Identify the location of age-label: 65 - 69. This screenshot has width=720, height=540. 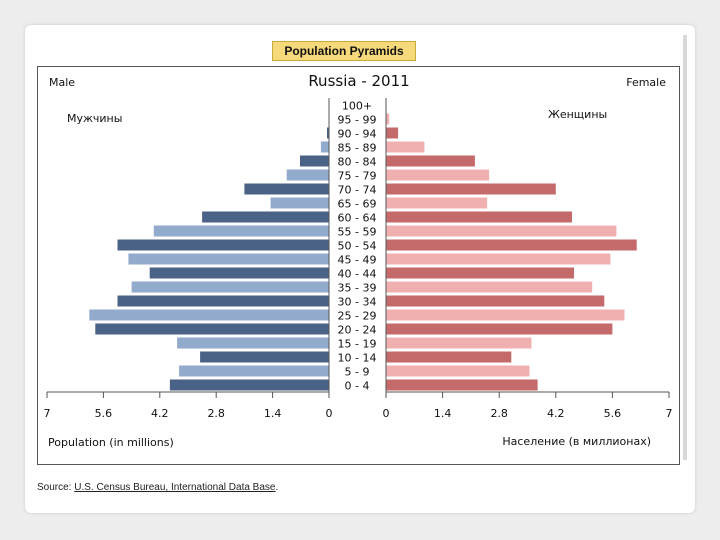
(357, 204).